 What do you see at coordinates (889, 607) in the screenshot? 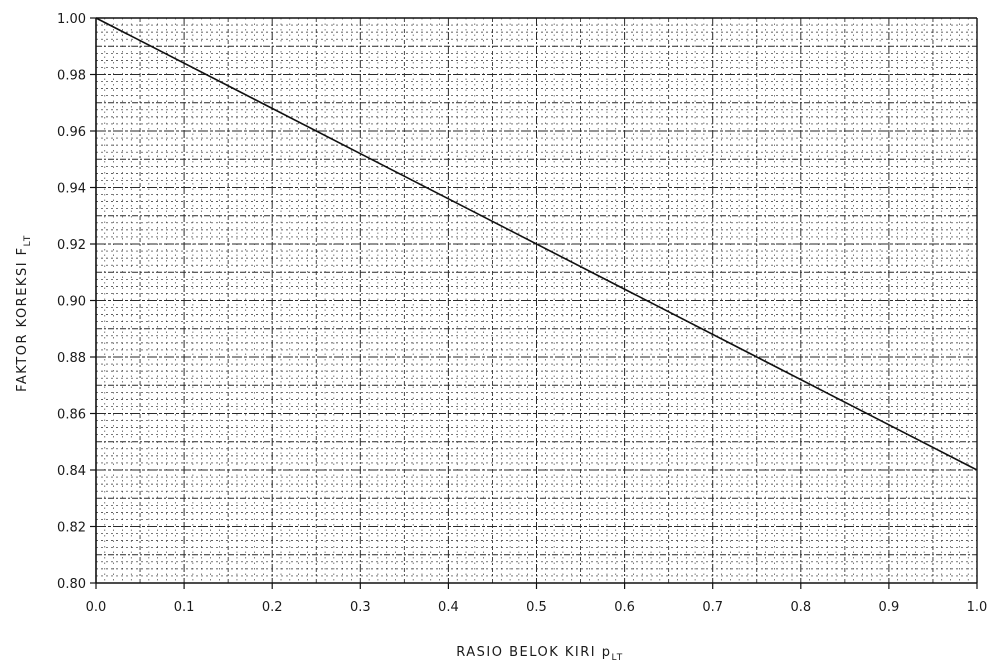
I see `x-tick-label: 0.9` at bounding box center [889, 607].